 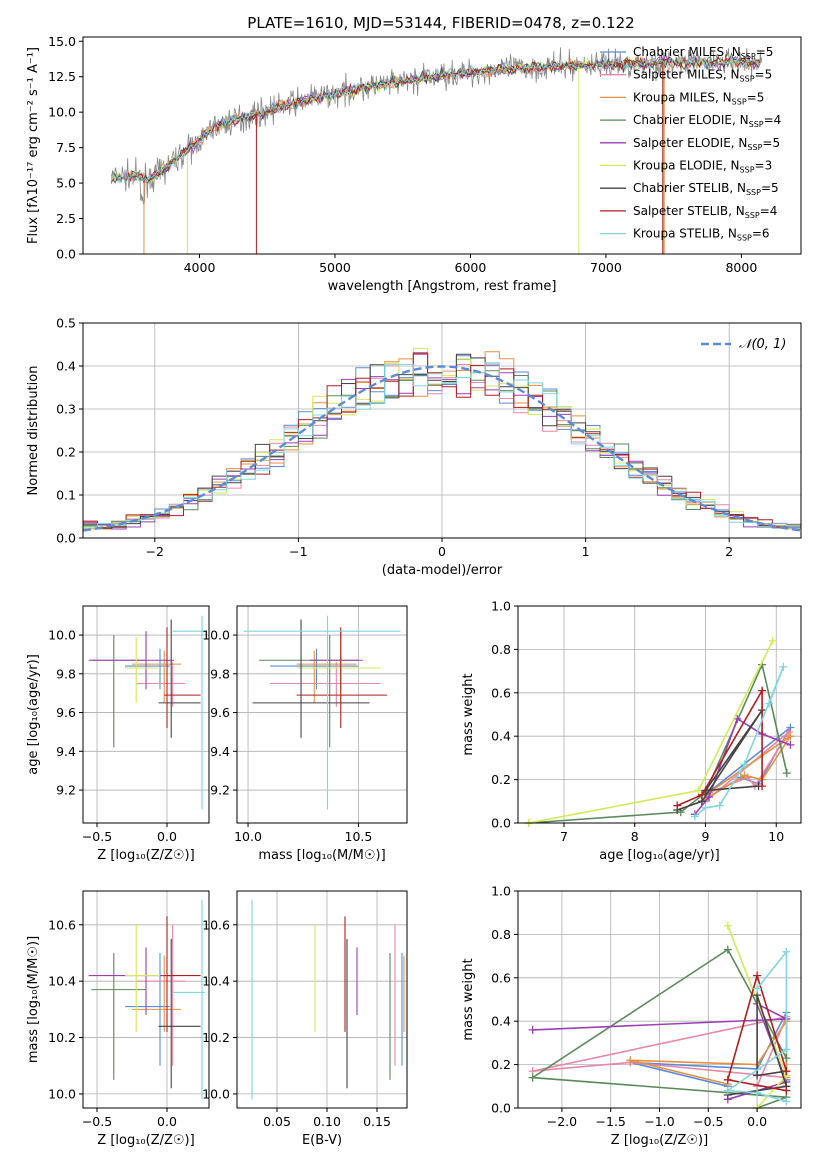 I want to click on model-line-salpeter_stelib, so click(x=436, y=120).